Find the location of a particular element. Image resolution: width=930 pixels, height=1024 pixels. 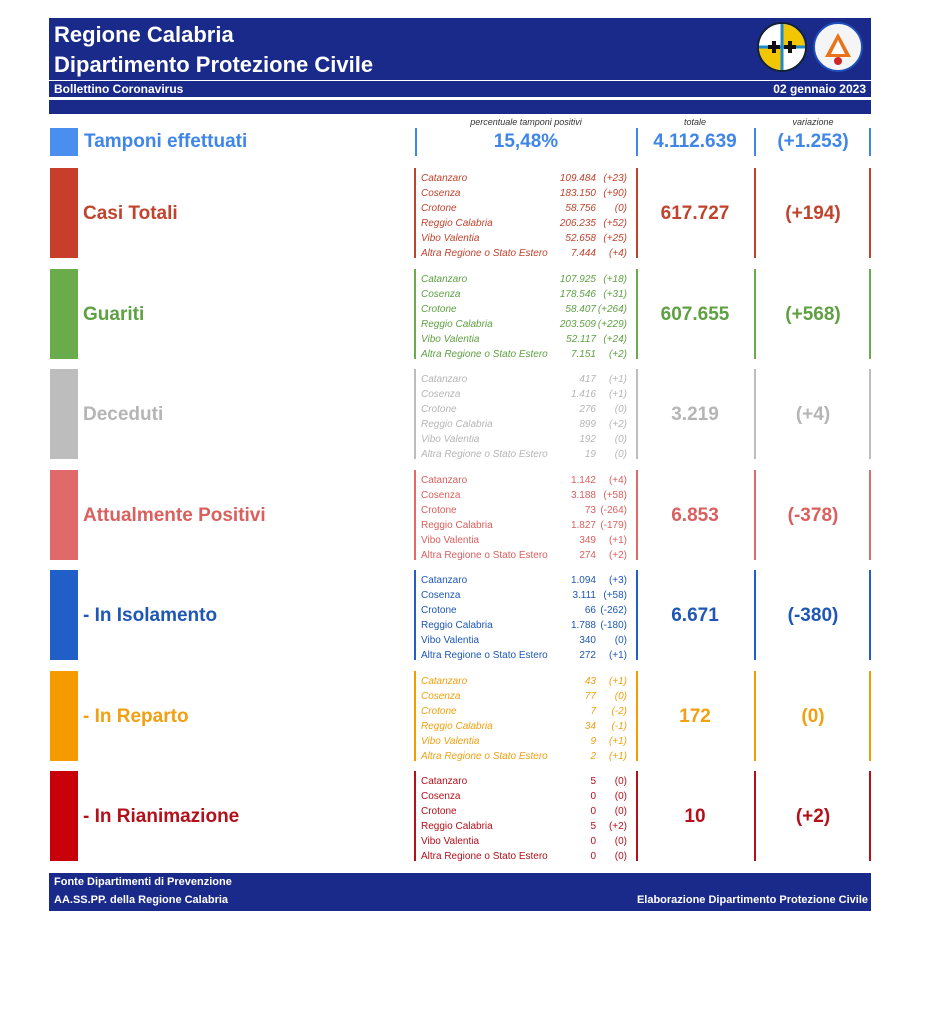

province-row: Altra Regione o Stato Estero 7.444 (+4) is located at coordinates (526, 253).